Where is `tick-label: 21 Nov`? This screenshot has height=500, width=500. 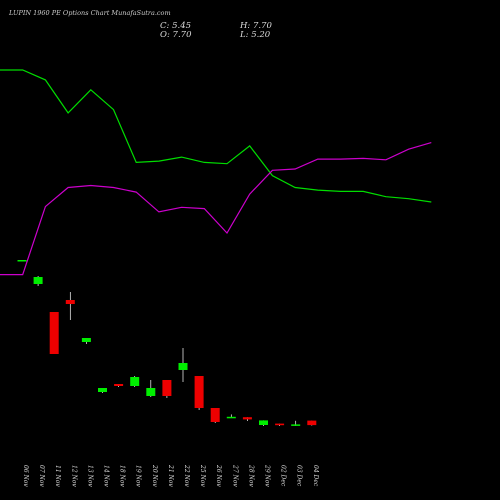 tick-label: 21 Nov is located at coordinates (170, 475).